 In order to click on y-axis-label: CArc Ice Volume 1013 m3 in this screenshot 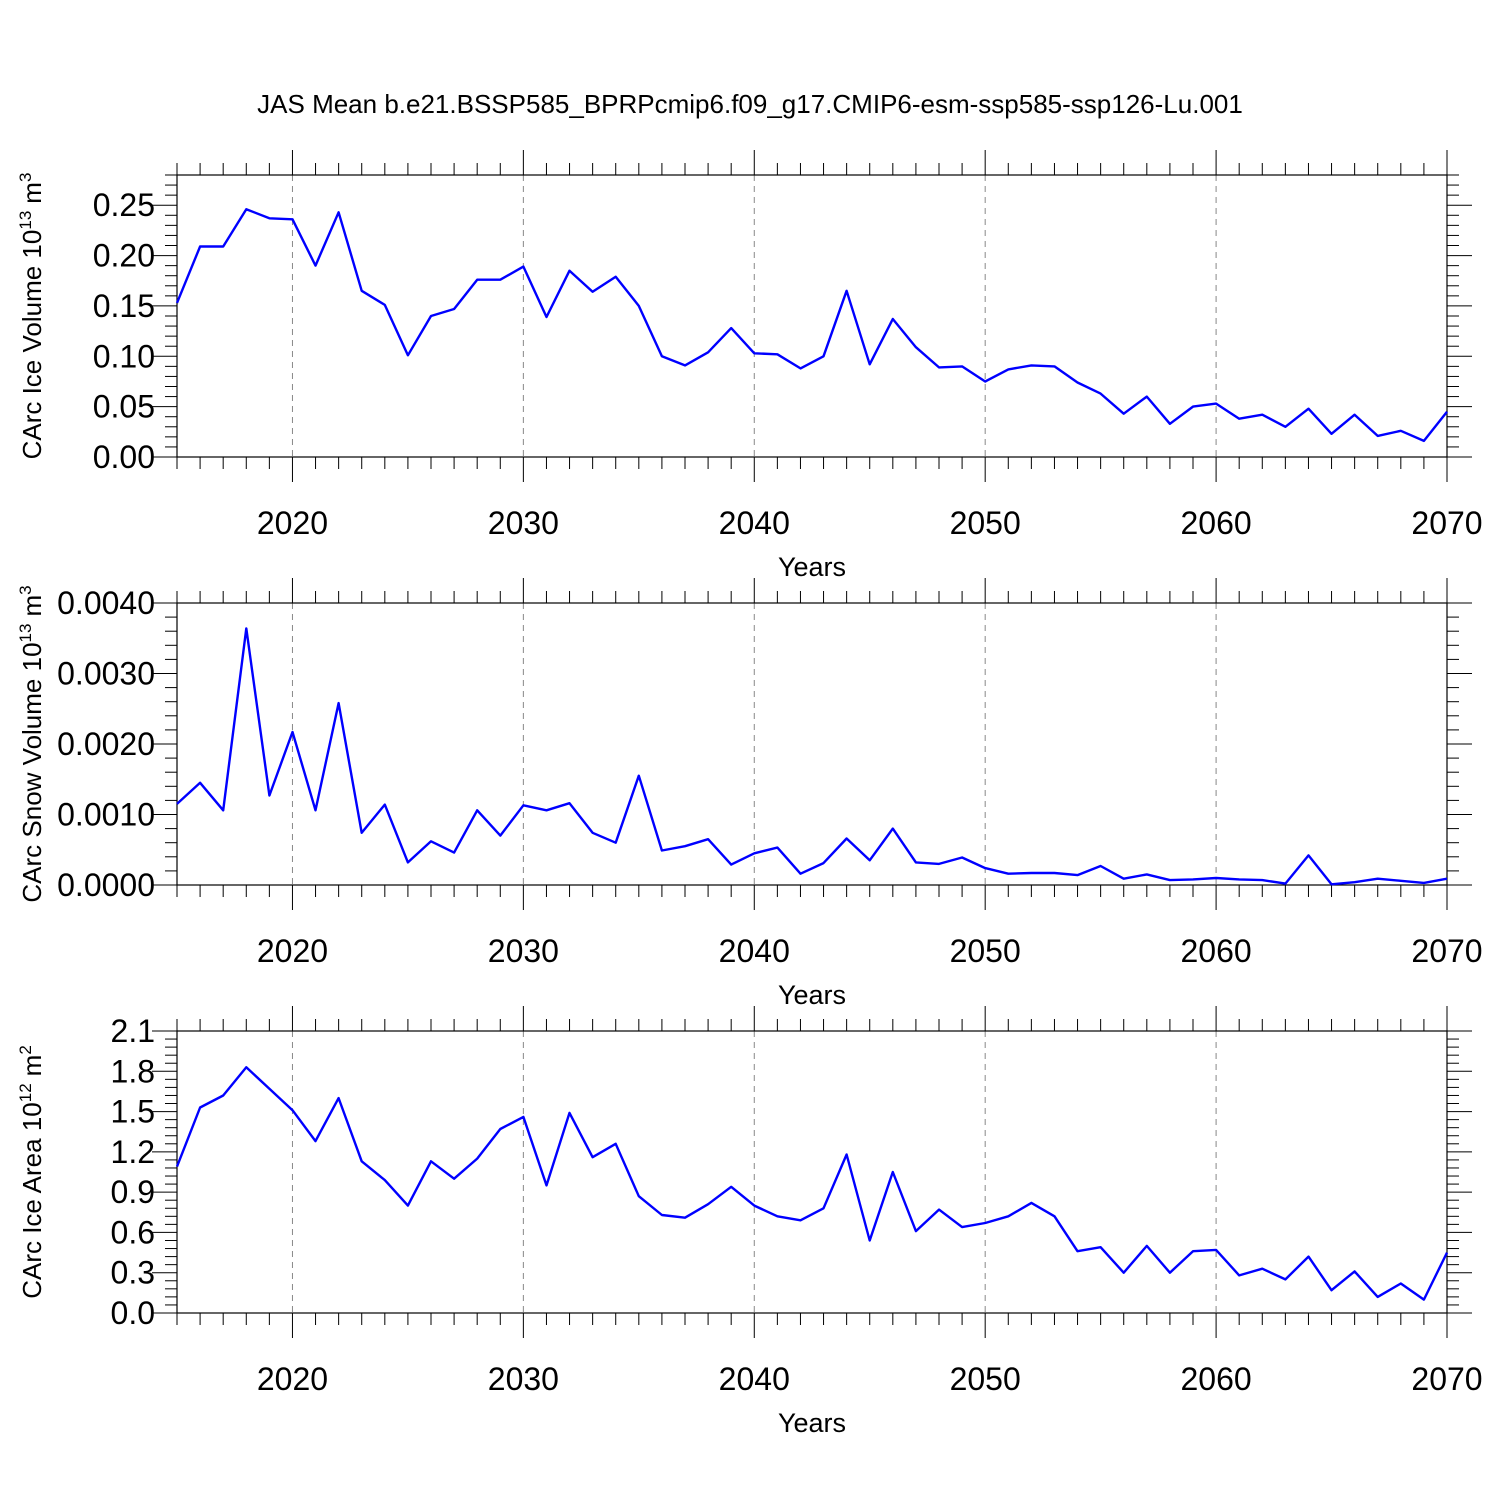, I will do `click(31, 316)`.